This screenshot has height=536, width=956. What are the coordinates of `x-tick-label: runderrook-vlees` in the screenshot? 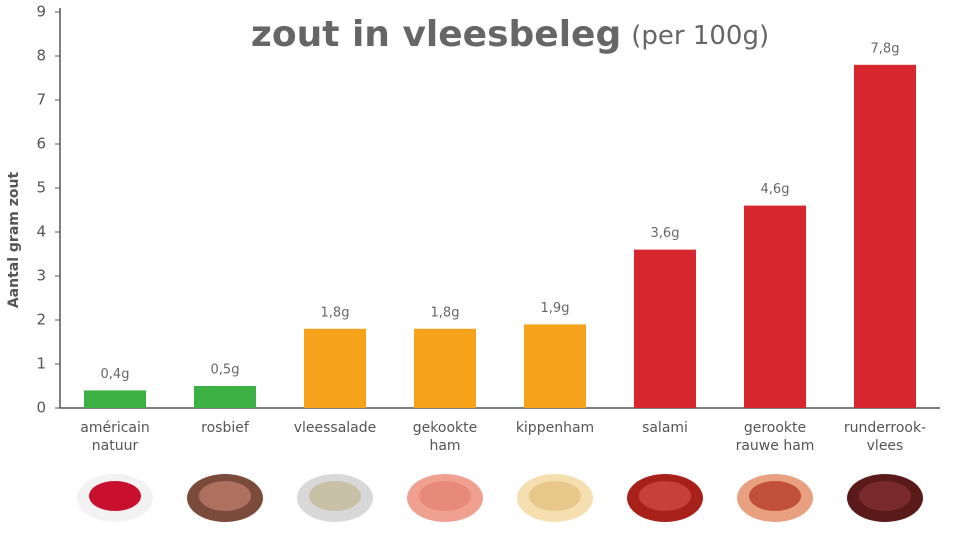 It's located at (885, 437).